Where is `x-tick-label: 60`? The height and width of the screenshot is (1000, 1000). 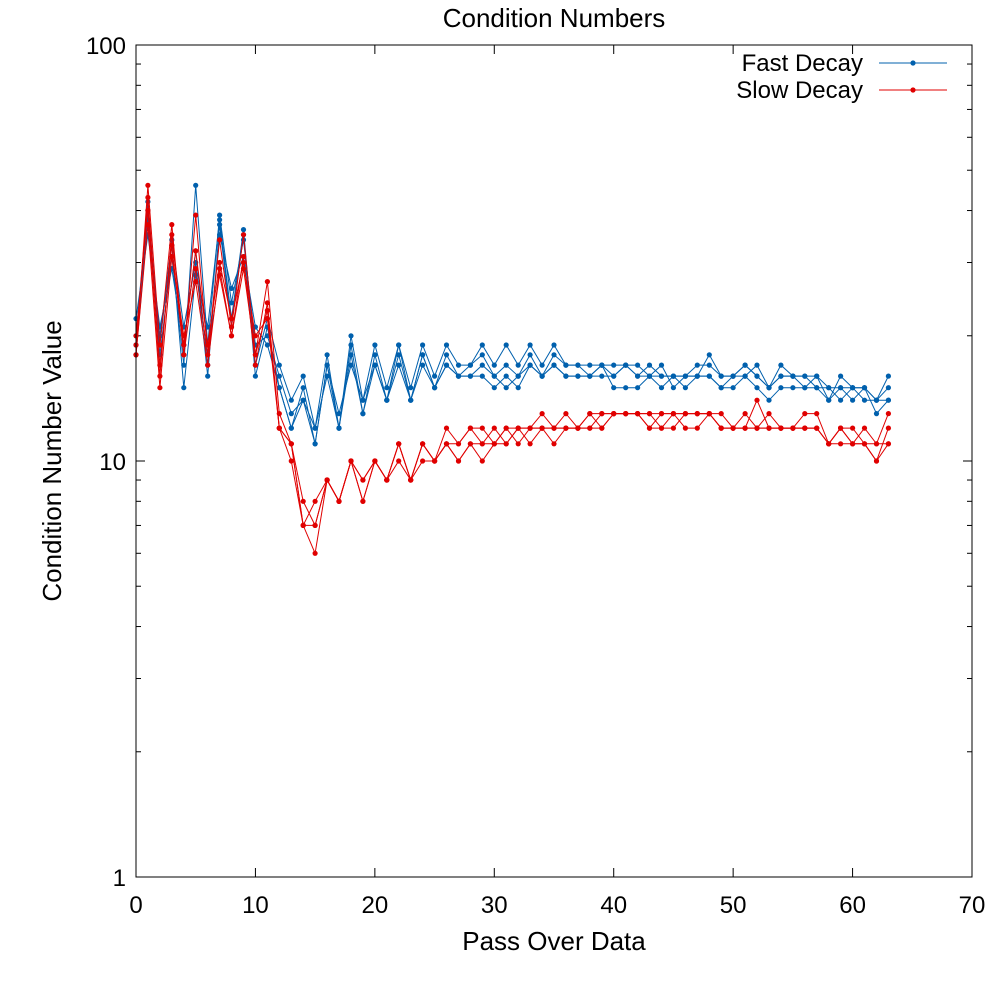
x-tick-label: 60 is located at coordinates (852, 905).